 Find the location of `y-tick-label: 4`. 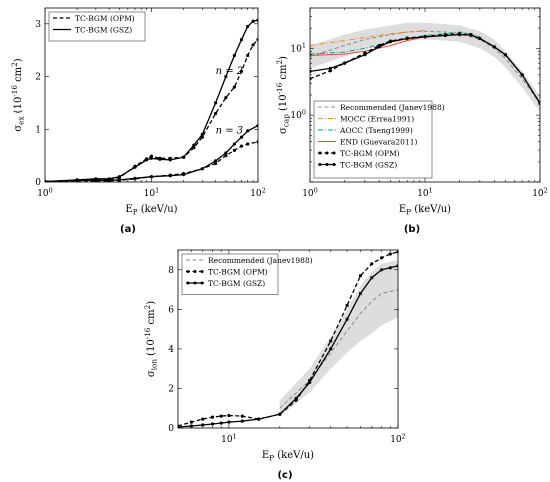

y-tick-label: 4 is located at coordinates (171, 350).